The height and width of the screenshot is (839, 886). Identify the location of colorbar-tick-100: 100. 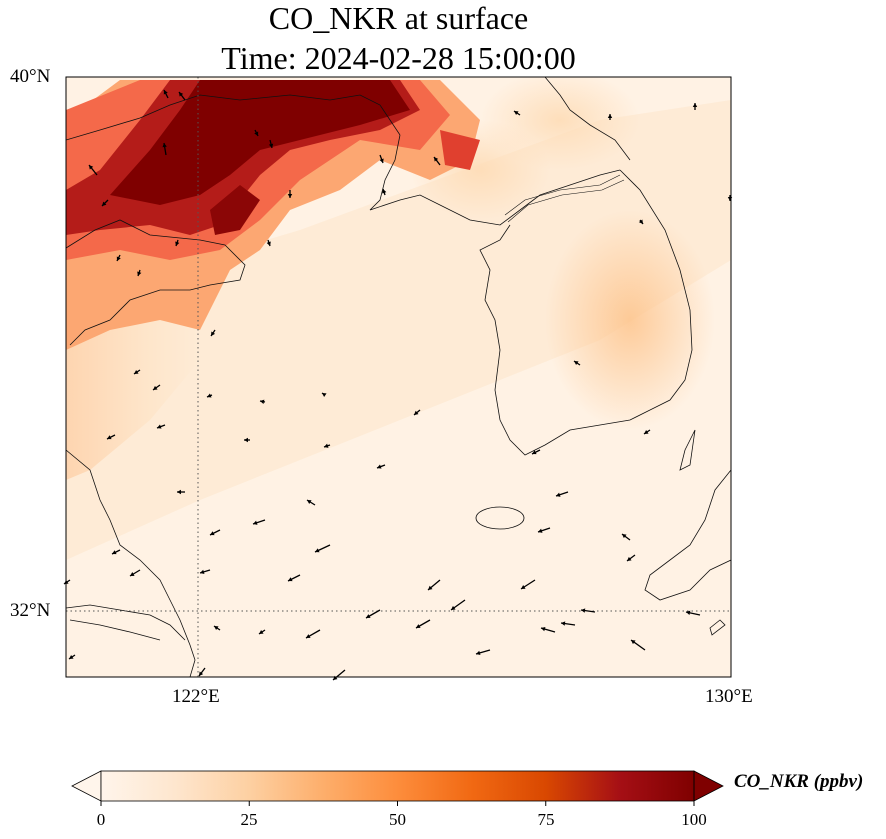
(694, 819).